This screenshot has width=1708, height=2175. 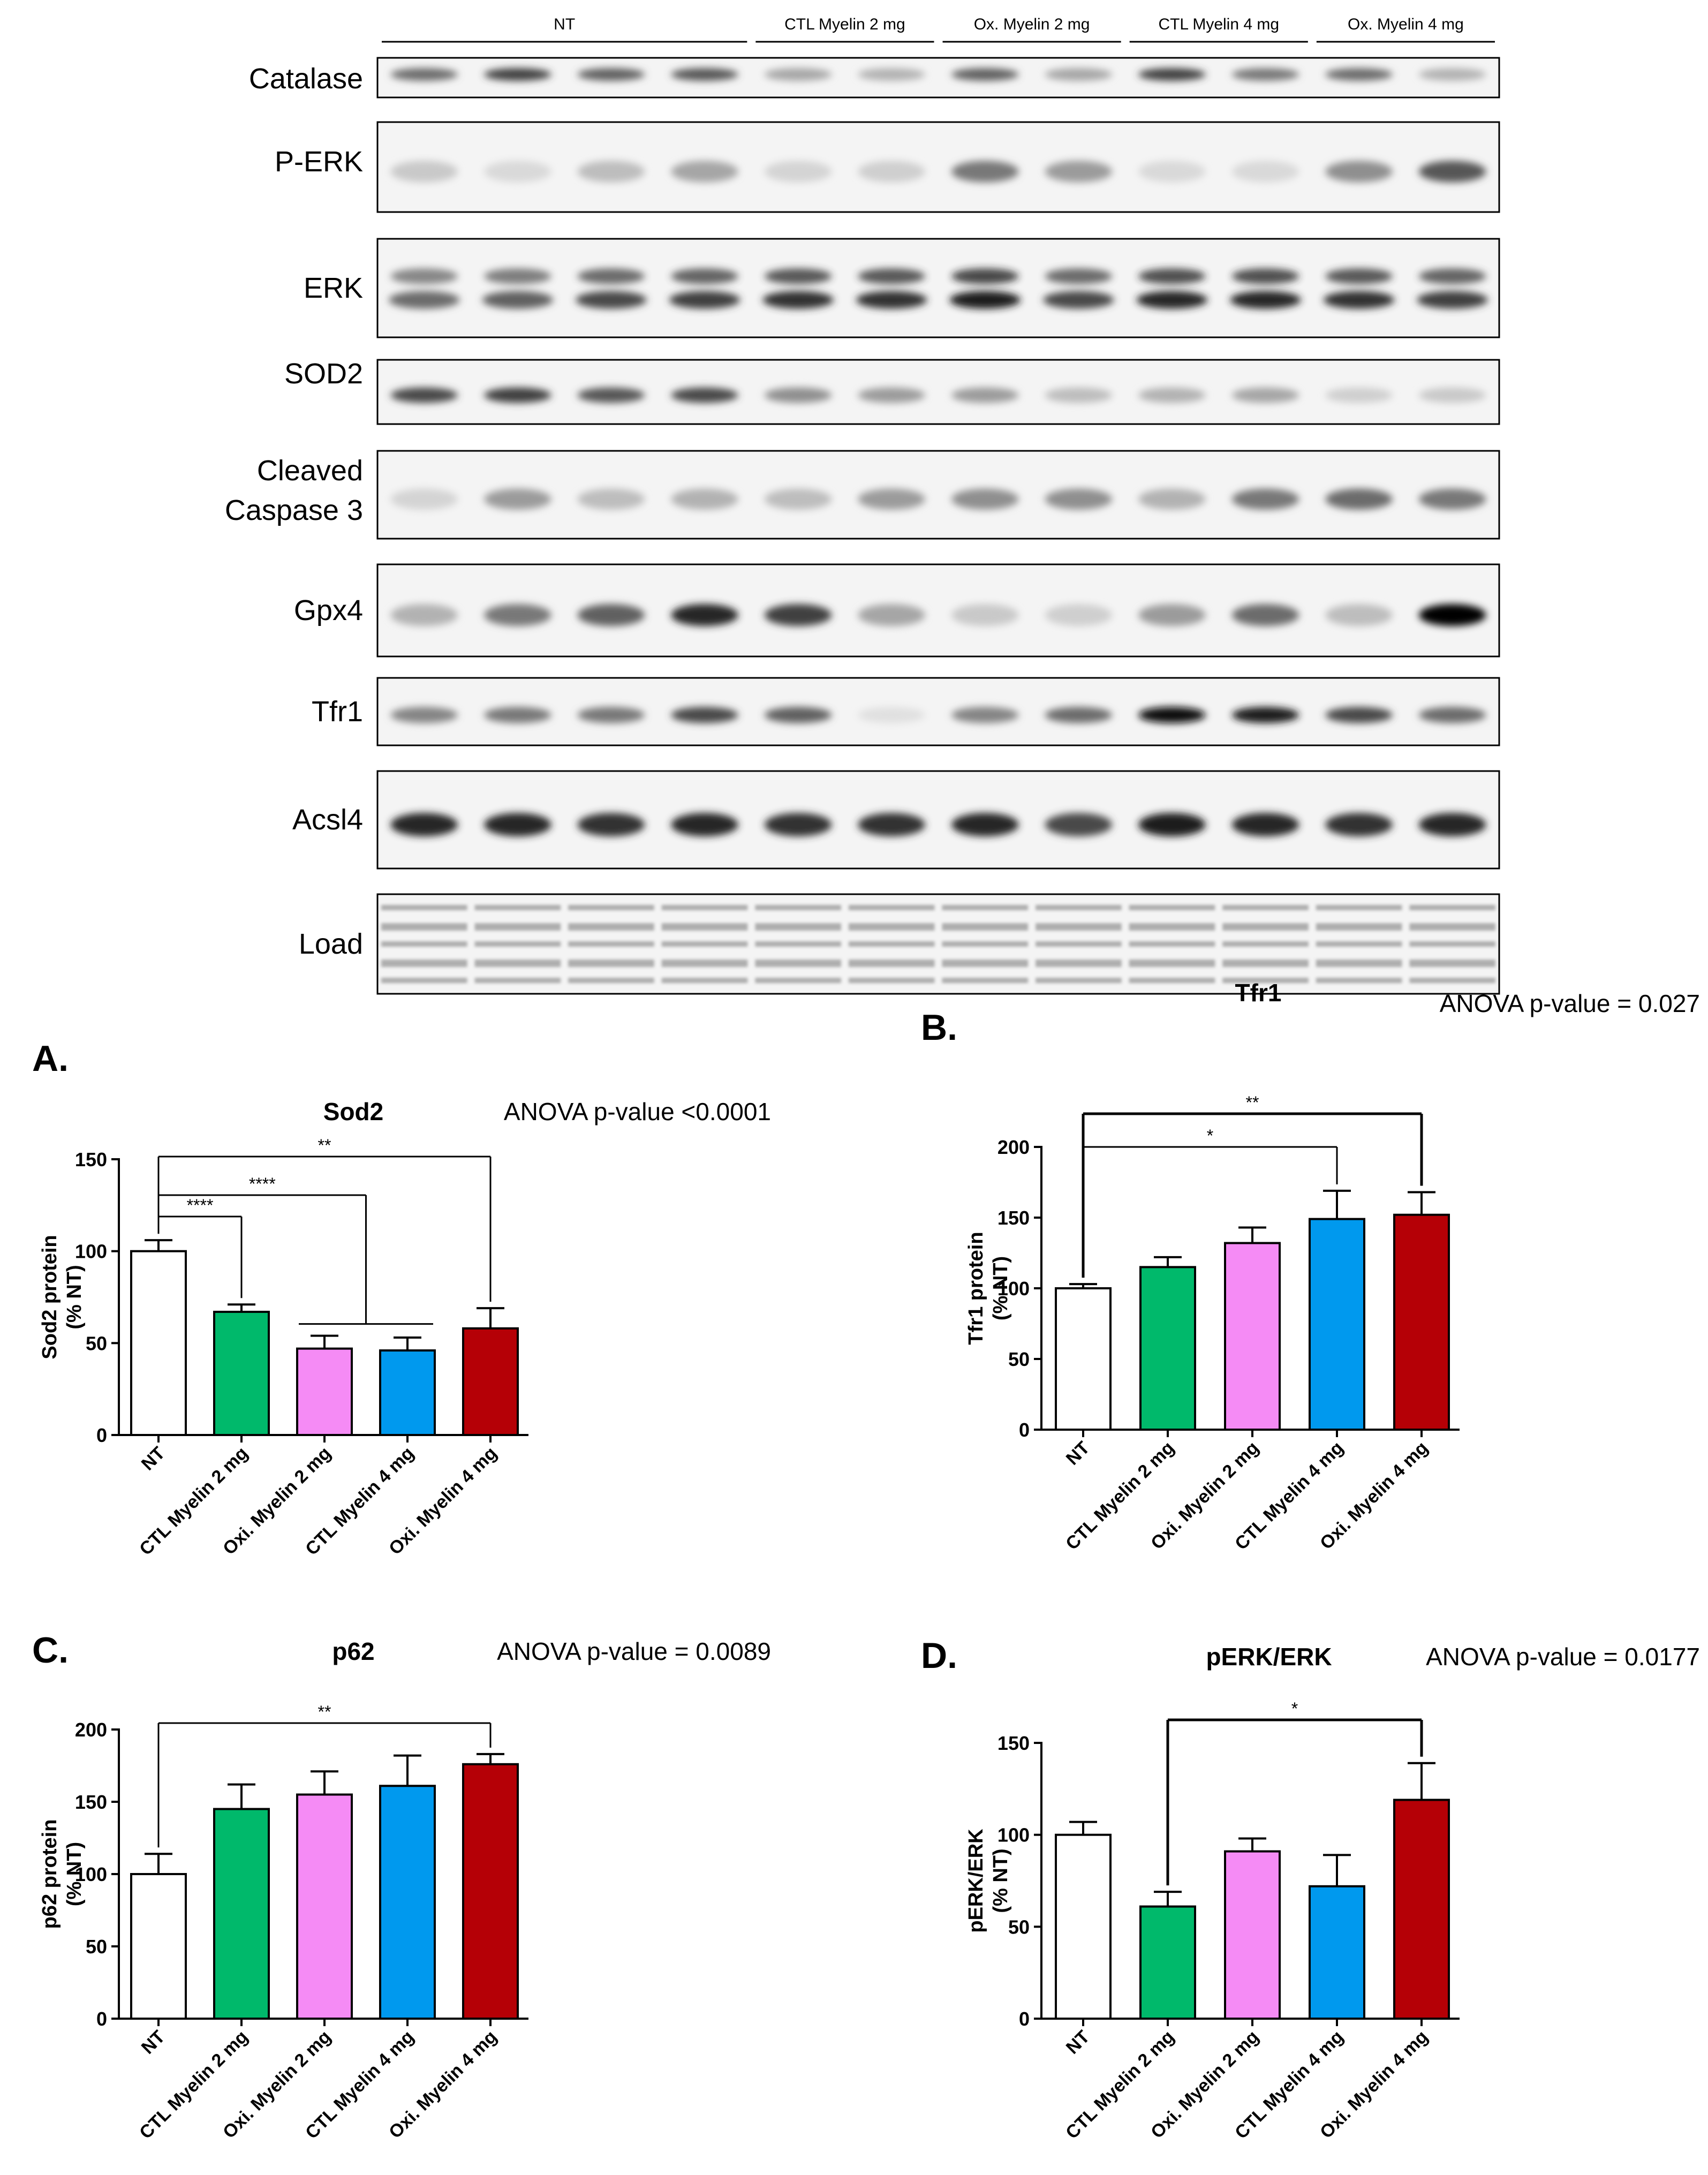 I want to click on panel-letter: C., so click(x=51, y=1650).